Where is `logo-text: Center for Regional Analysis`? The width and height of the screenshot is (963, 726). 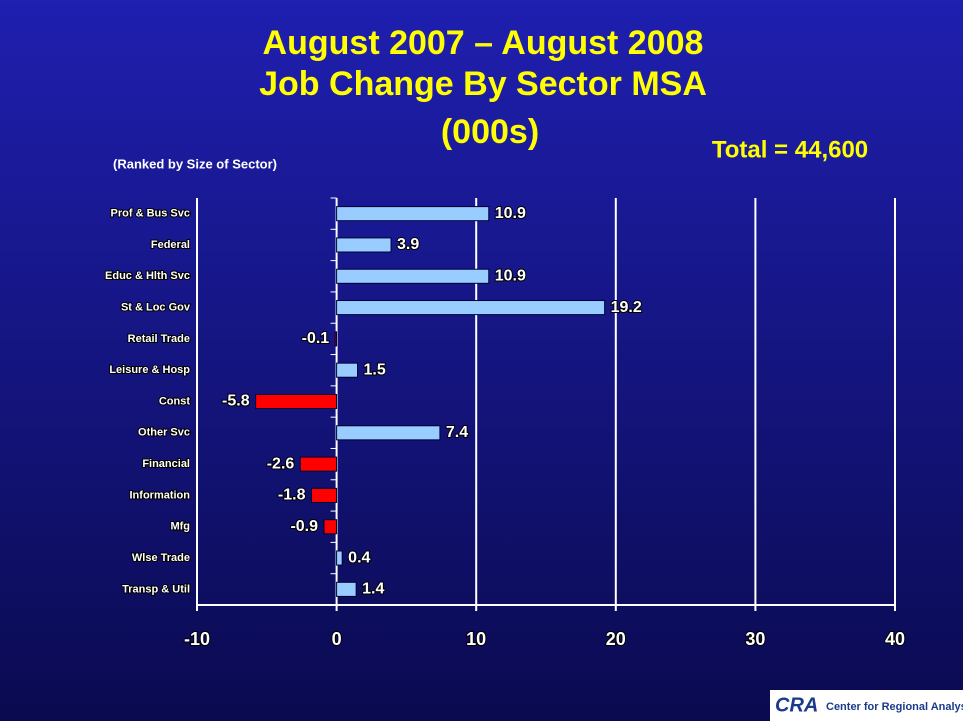 logo-text: Center for Regional Analysis is located at coordinates (894, 707).